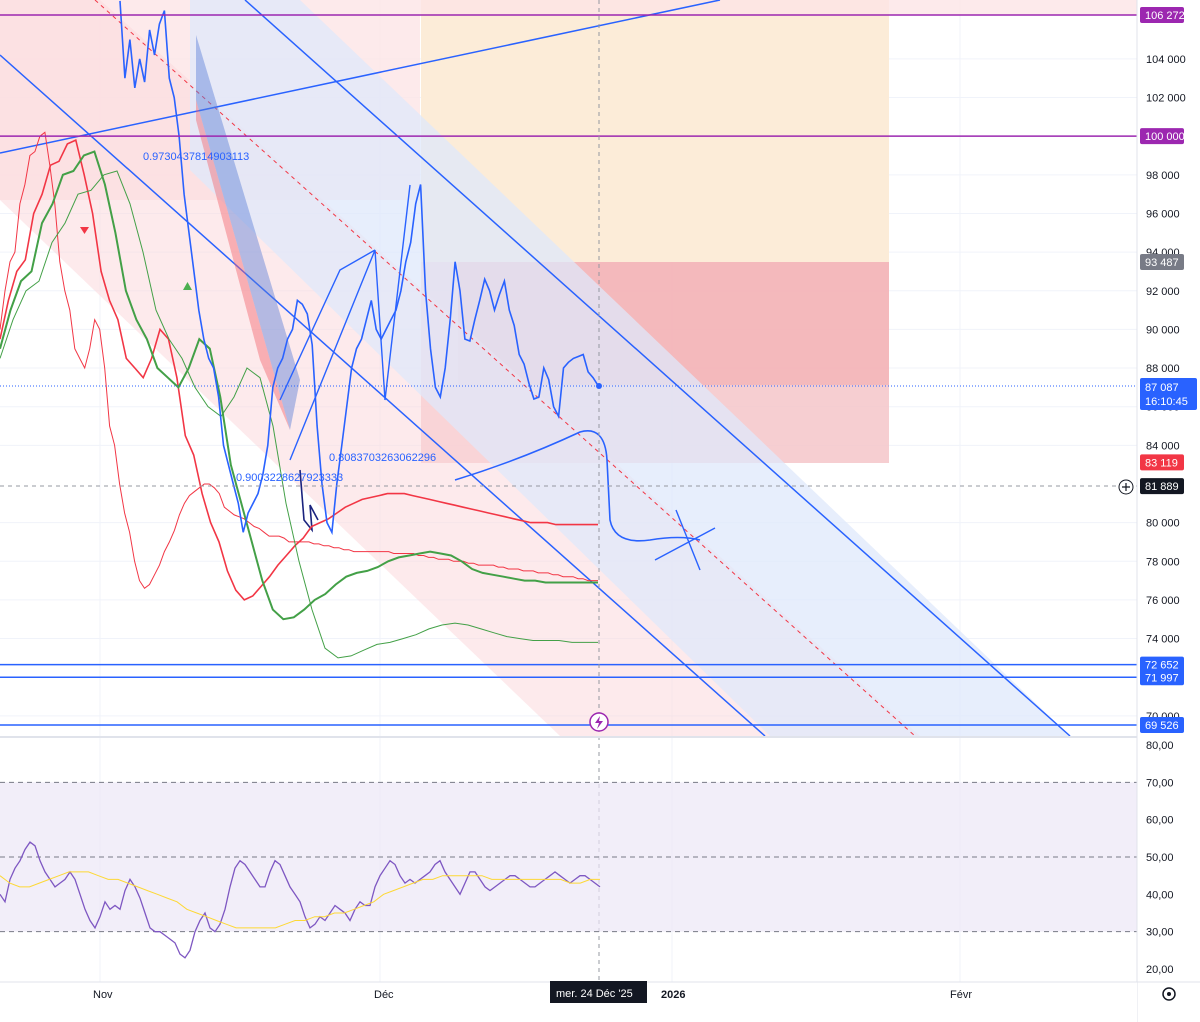 This screenshot has height=1022, width=1200. Describe the element at coordinates (382, 458) in the screenshot. I see `annotation-fib-2: 0.8083703263062296` at that location.